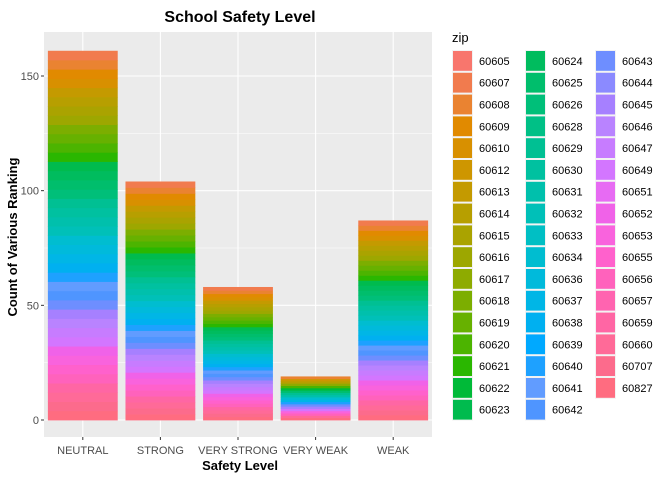  Describe the element at coordinates (637, 302) in the screenshot. I see `legend-label: 60657` at that location.